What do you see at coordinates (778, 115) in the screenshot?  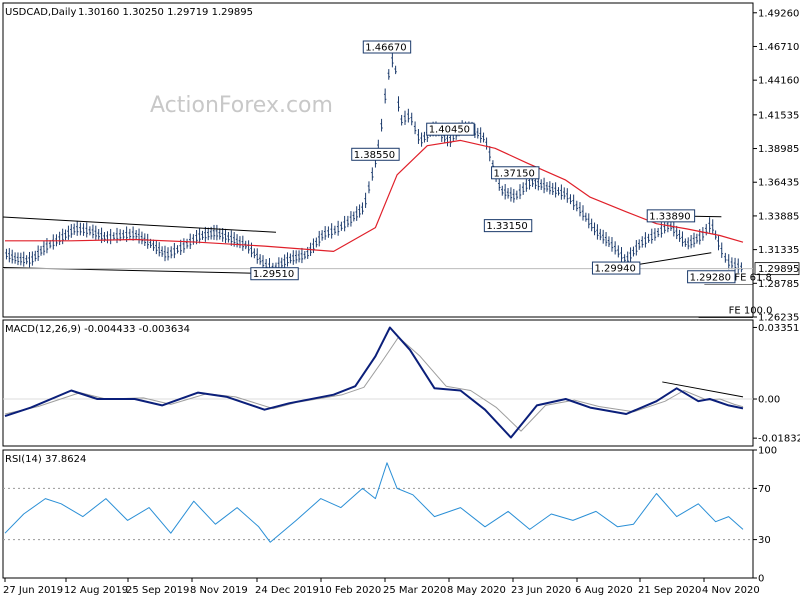 I see `price-tick-label: 1.41535` at bounding box center [778, 115].